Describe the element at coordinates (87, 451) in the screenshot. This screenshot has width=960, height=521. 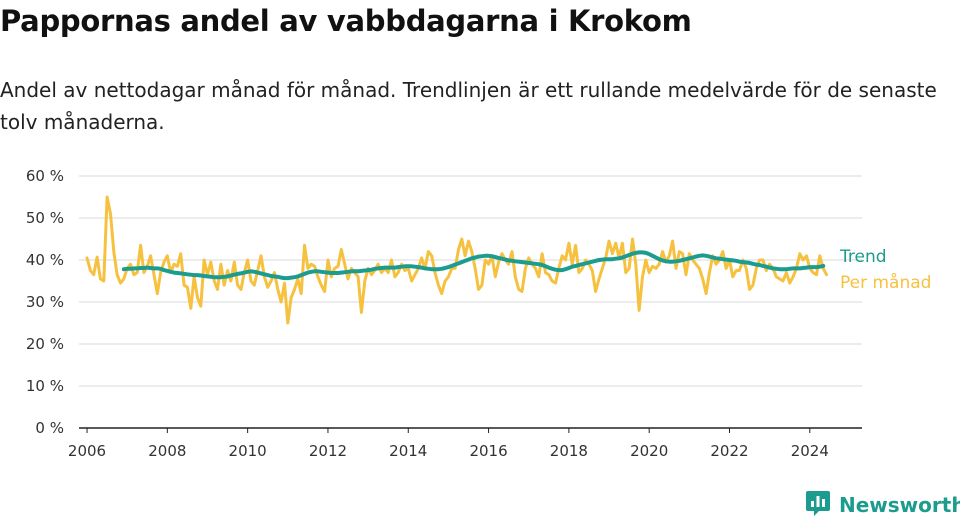
I see `x-tick-label: 2006` at that location.